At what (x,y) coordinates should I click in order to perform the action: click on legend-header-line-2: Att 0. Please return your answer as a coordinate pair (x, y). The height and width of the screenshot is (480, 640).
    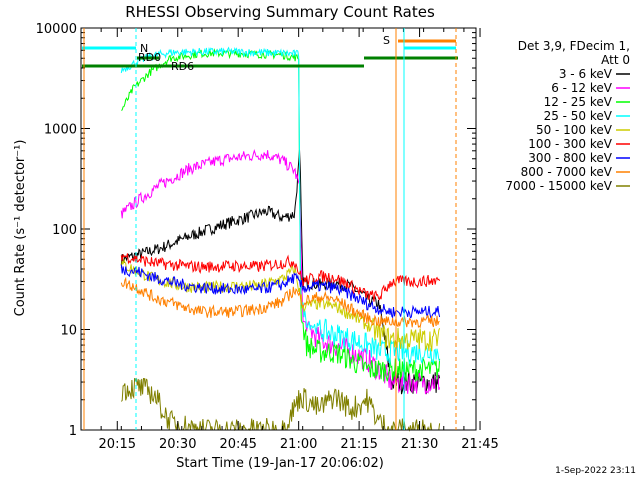
    Looking at the image, I should click on (615, 60).